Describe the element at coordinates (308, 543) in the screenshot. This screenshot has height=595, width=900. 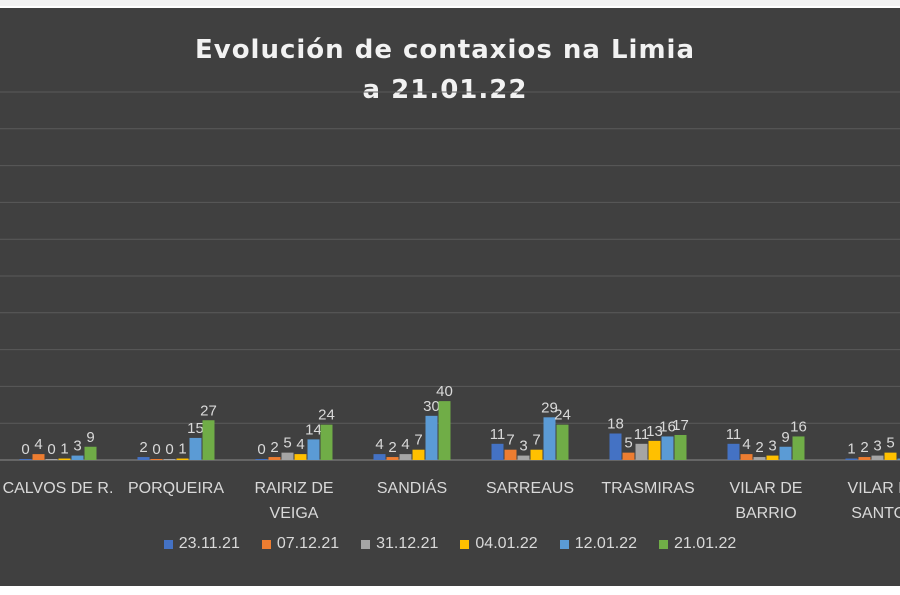
I see `legend-label: 07.12.21` at that location.